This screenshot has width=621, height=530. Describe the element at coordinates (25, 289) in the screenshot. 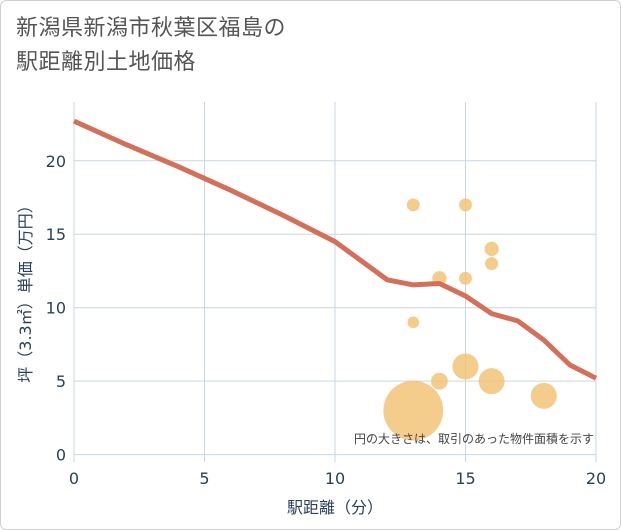

I see `y-axis-title: 坪（3.3㎡）単価（万円）` at that location.